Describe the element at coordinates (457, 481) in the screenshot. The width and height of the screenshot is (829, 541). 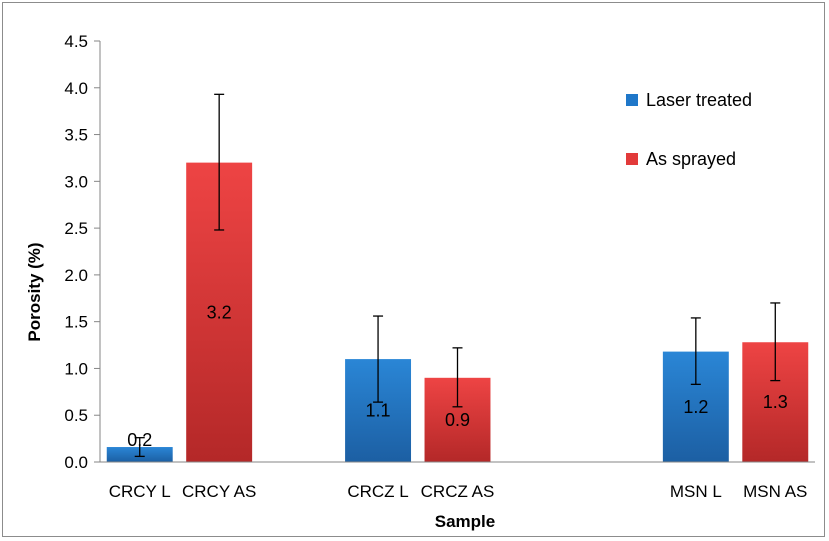
I see `x-axis: CRCY L CRCY AS CRCZ L CRCZ AS MSN L MSN AS` at that location.